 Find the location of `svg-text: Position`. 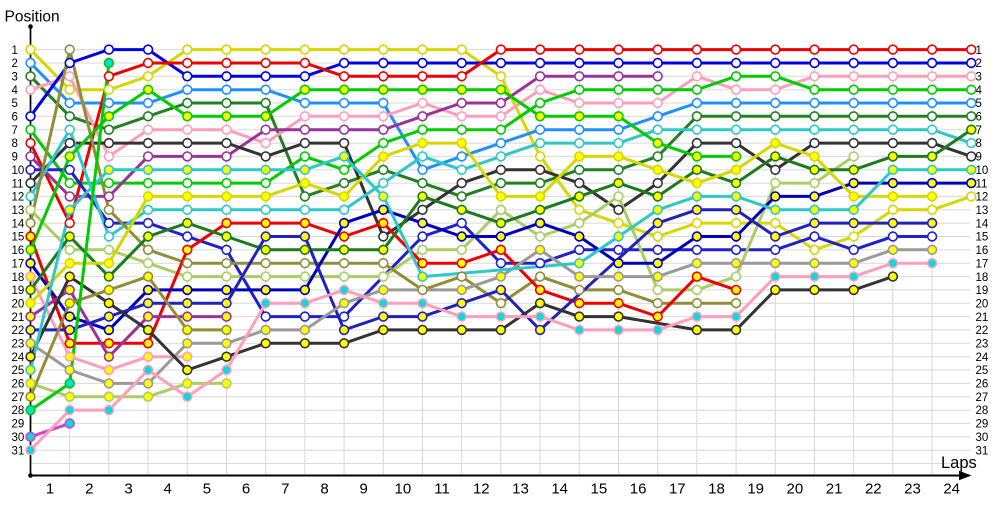

svg-text: Position is located at coordinates (32, 17).